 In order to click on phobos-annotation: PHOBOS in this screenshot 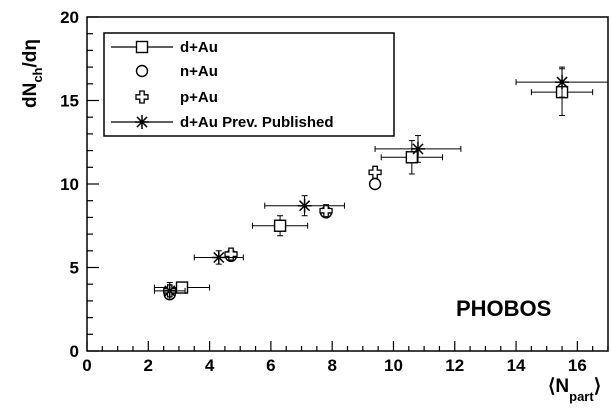, I will do `click(503, 308)`.